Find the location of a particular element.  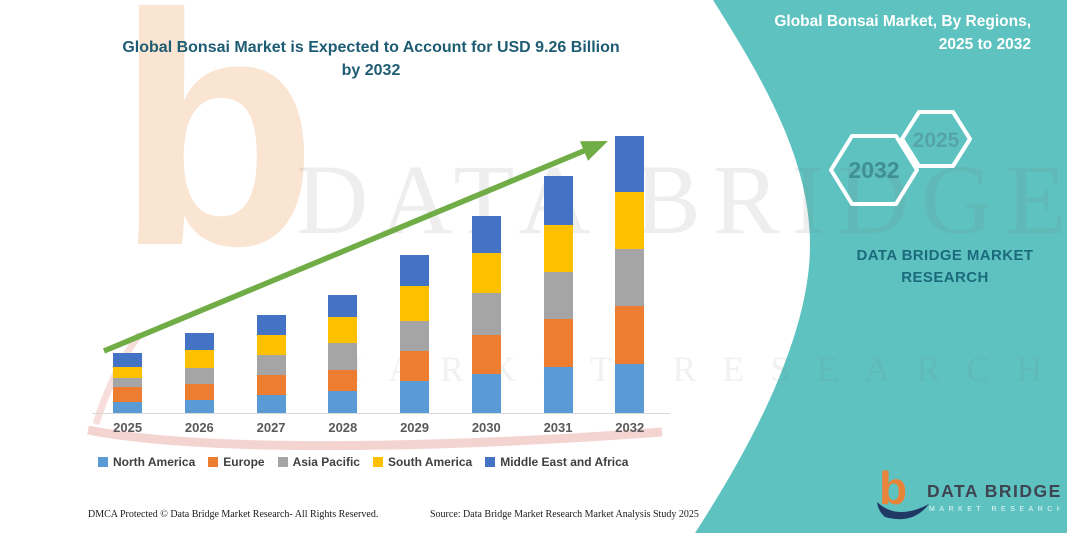

bar-2025-europe is located at coordinates (128, 394).